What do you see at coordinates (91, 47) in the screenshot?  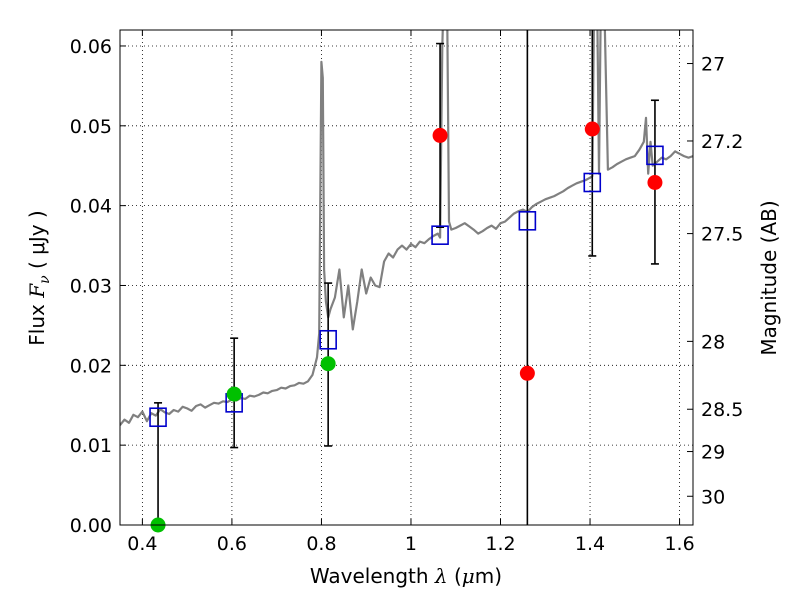 I see `y-tick-label: 0.06` at bounding box center [91, 47].